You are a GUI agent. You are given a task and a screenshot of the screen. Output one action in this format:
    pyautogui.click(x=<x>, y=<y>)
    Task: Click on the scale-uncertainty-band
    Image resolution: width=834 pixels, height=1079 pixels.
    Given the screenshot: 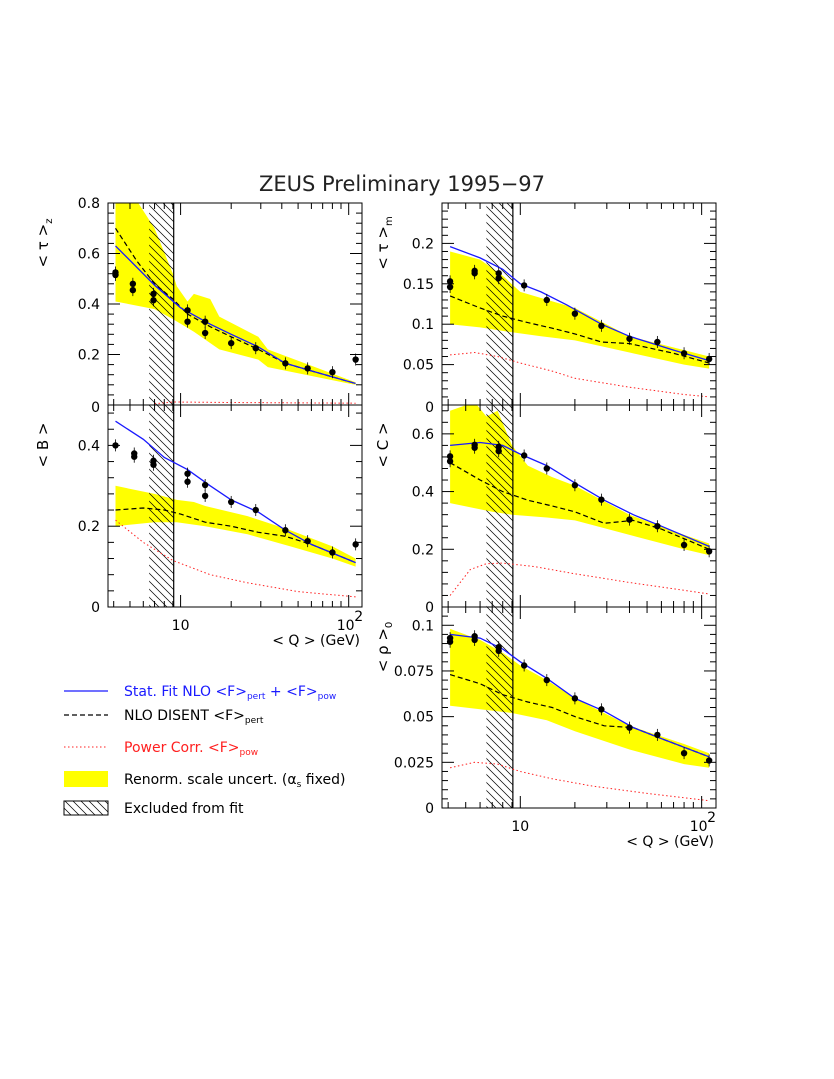 What is the action you would take?
    pyautogui.click(x=235, y=526)
    